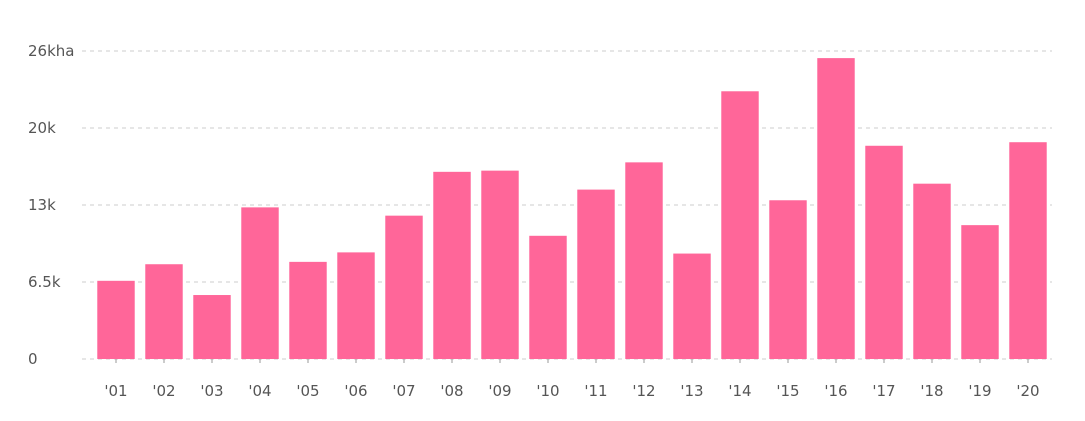 This screenshot has width=1085, height=421. Describe the element at coordinates (691, 391) in the screenshot. I see `x-tick-label: '13` at that location.